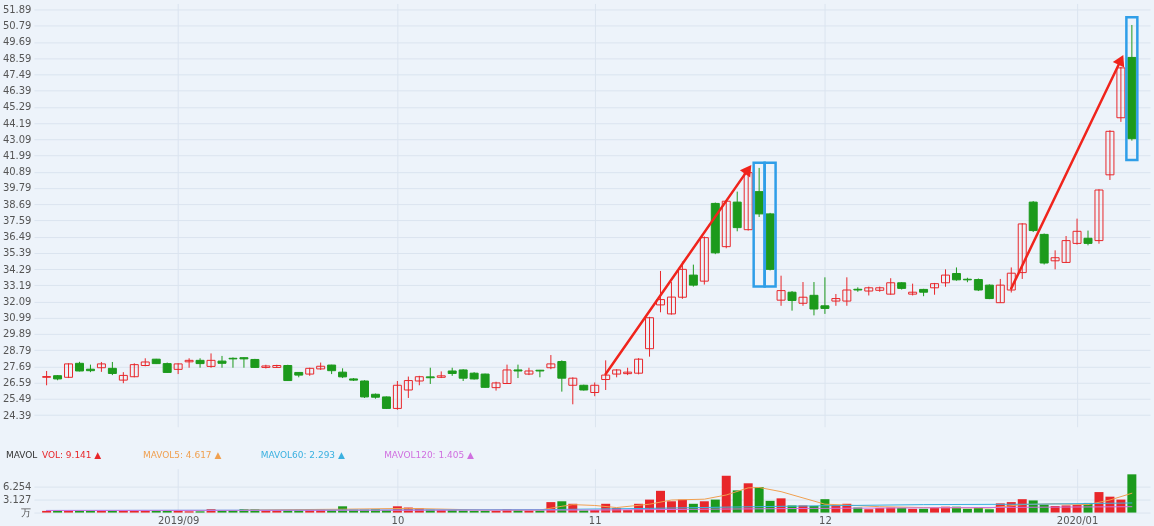 This screenshot has width=1154, height=526. Describe the element at coordinates (17, 350) in the screenshot. I see `y-tick-label: 28.79` at that location.